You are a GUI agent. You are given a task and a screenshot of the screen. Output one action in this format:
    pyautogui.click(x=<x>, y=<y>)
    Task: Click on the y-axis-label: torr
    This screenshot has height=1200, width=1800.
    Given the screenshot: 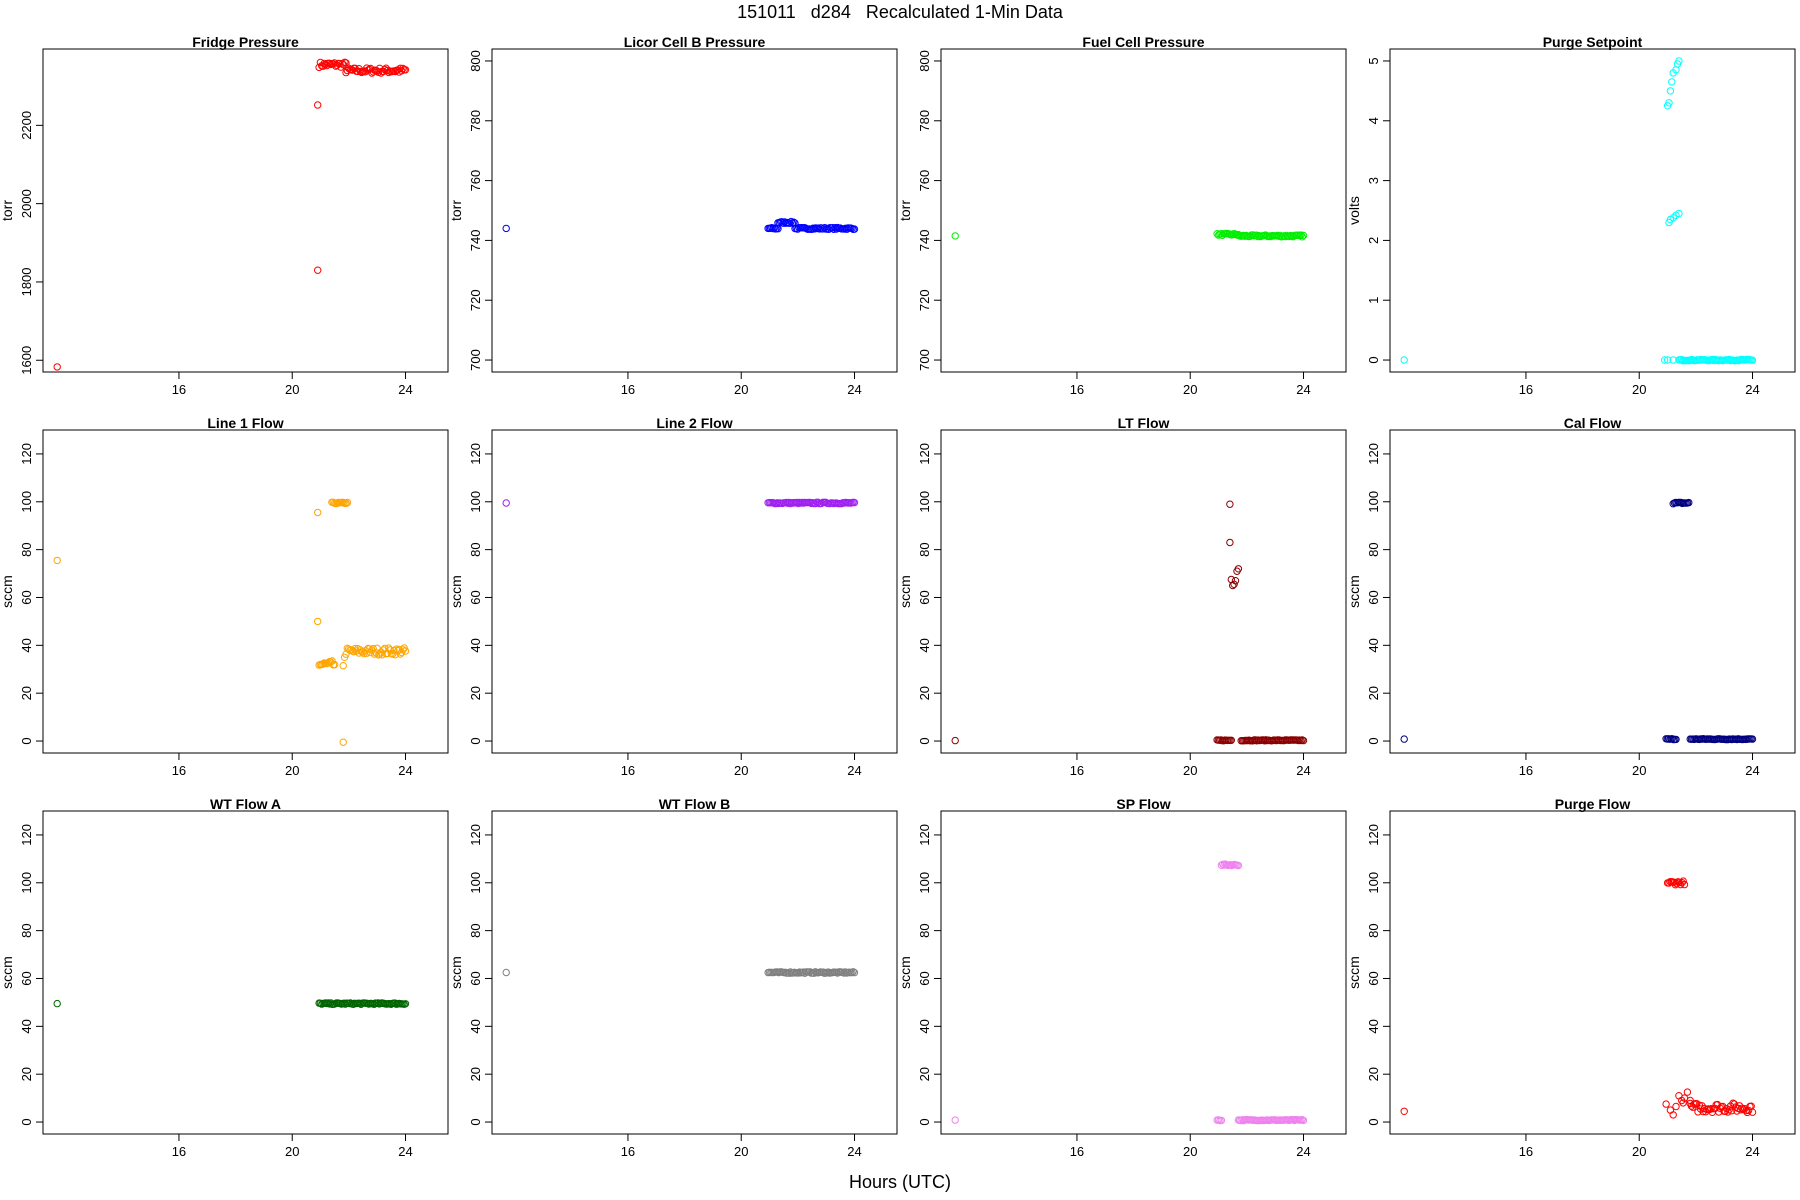 What is the action you would take?
    pyautogui.click(x=7, y=210)
    